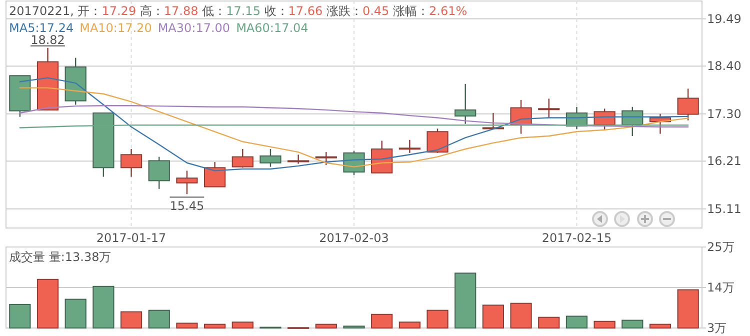 The height and width of the screenshot is (336, 750). I want to click on y-tick-label: 18.40, so click(724, 66).